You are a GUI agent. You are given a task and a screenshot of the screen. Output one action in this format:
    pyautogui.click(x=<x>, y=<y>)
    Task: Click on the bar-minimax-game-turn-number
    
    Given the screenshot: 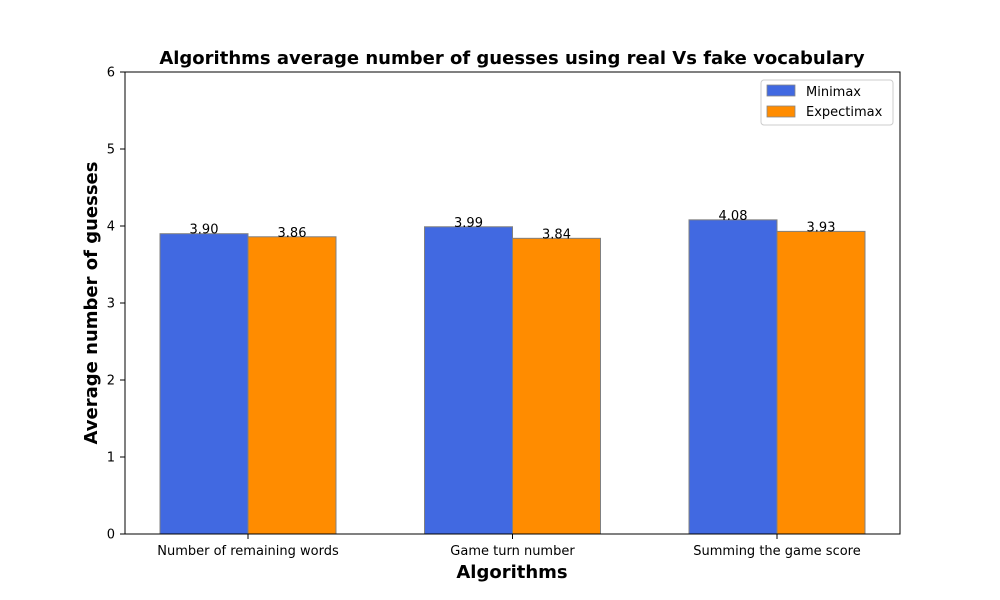 What is the action you would take?
    pyautogui.click(x=468, y=380)
    